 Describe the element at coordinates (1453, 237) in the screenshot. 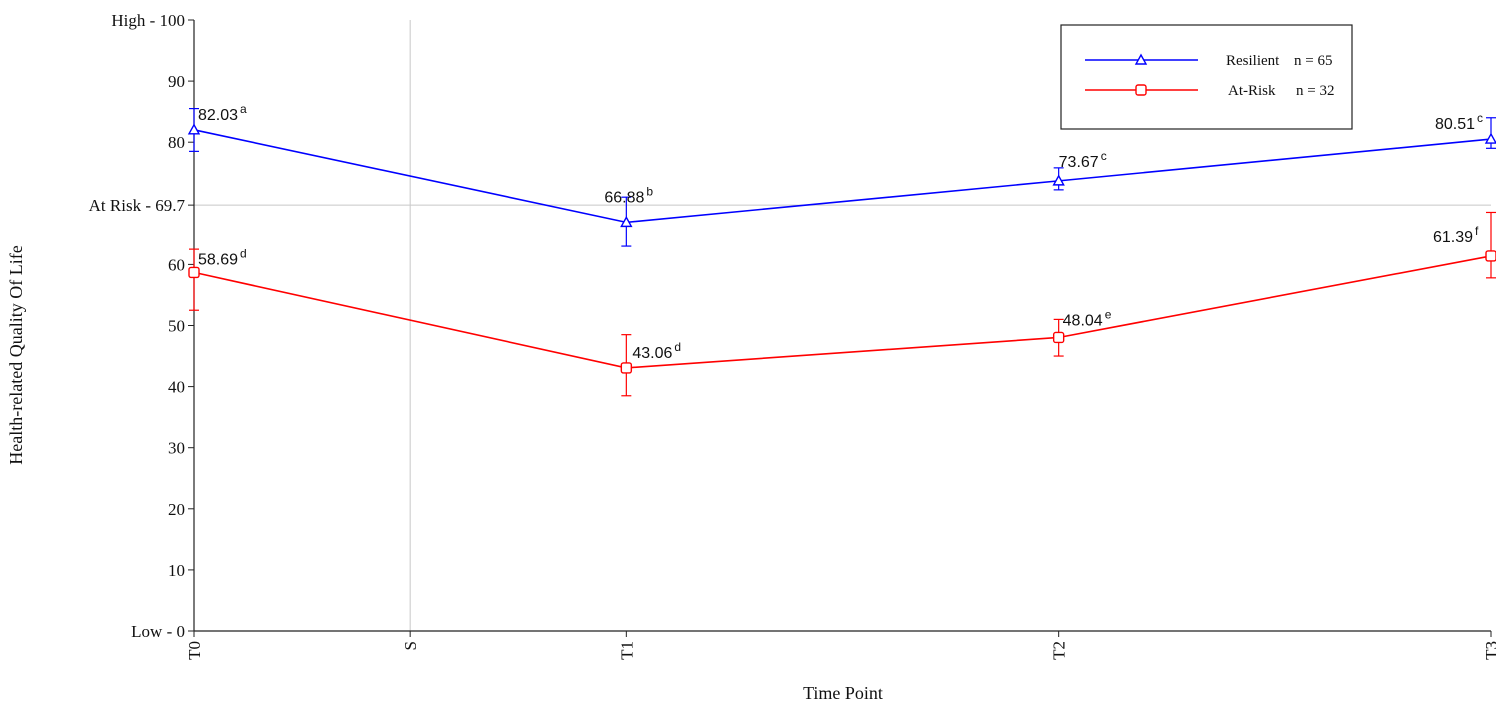

I see `data-label-value: 61.39` at that location.